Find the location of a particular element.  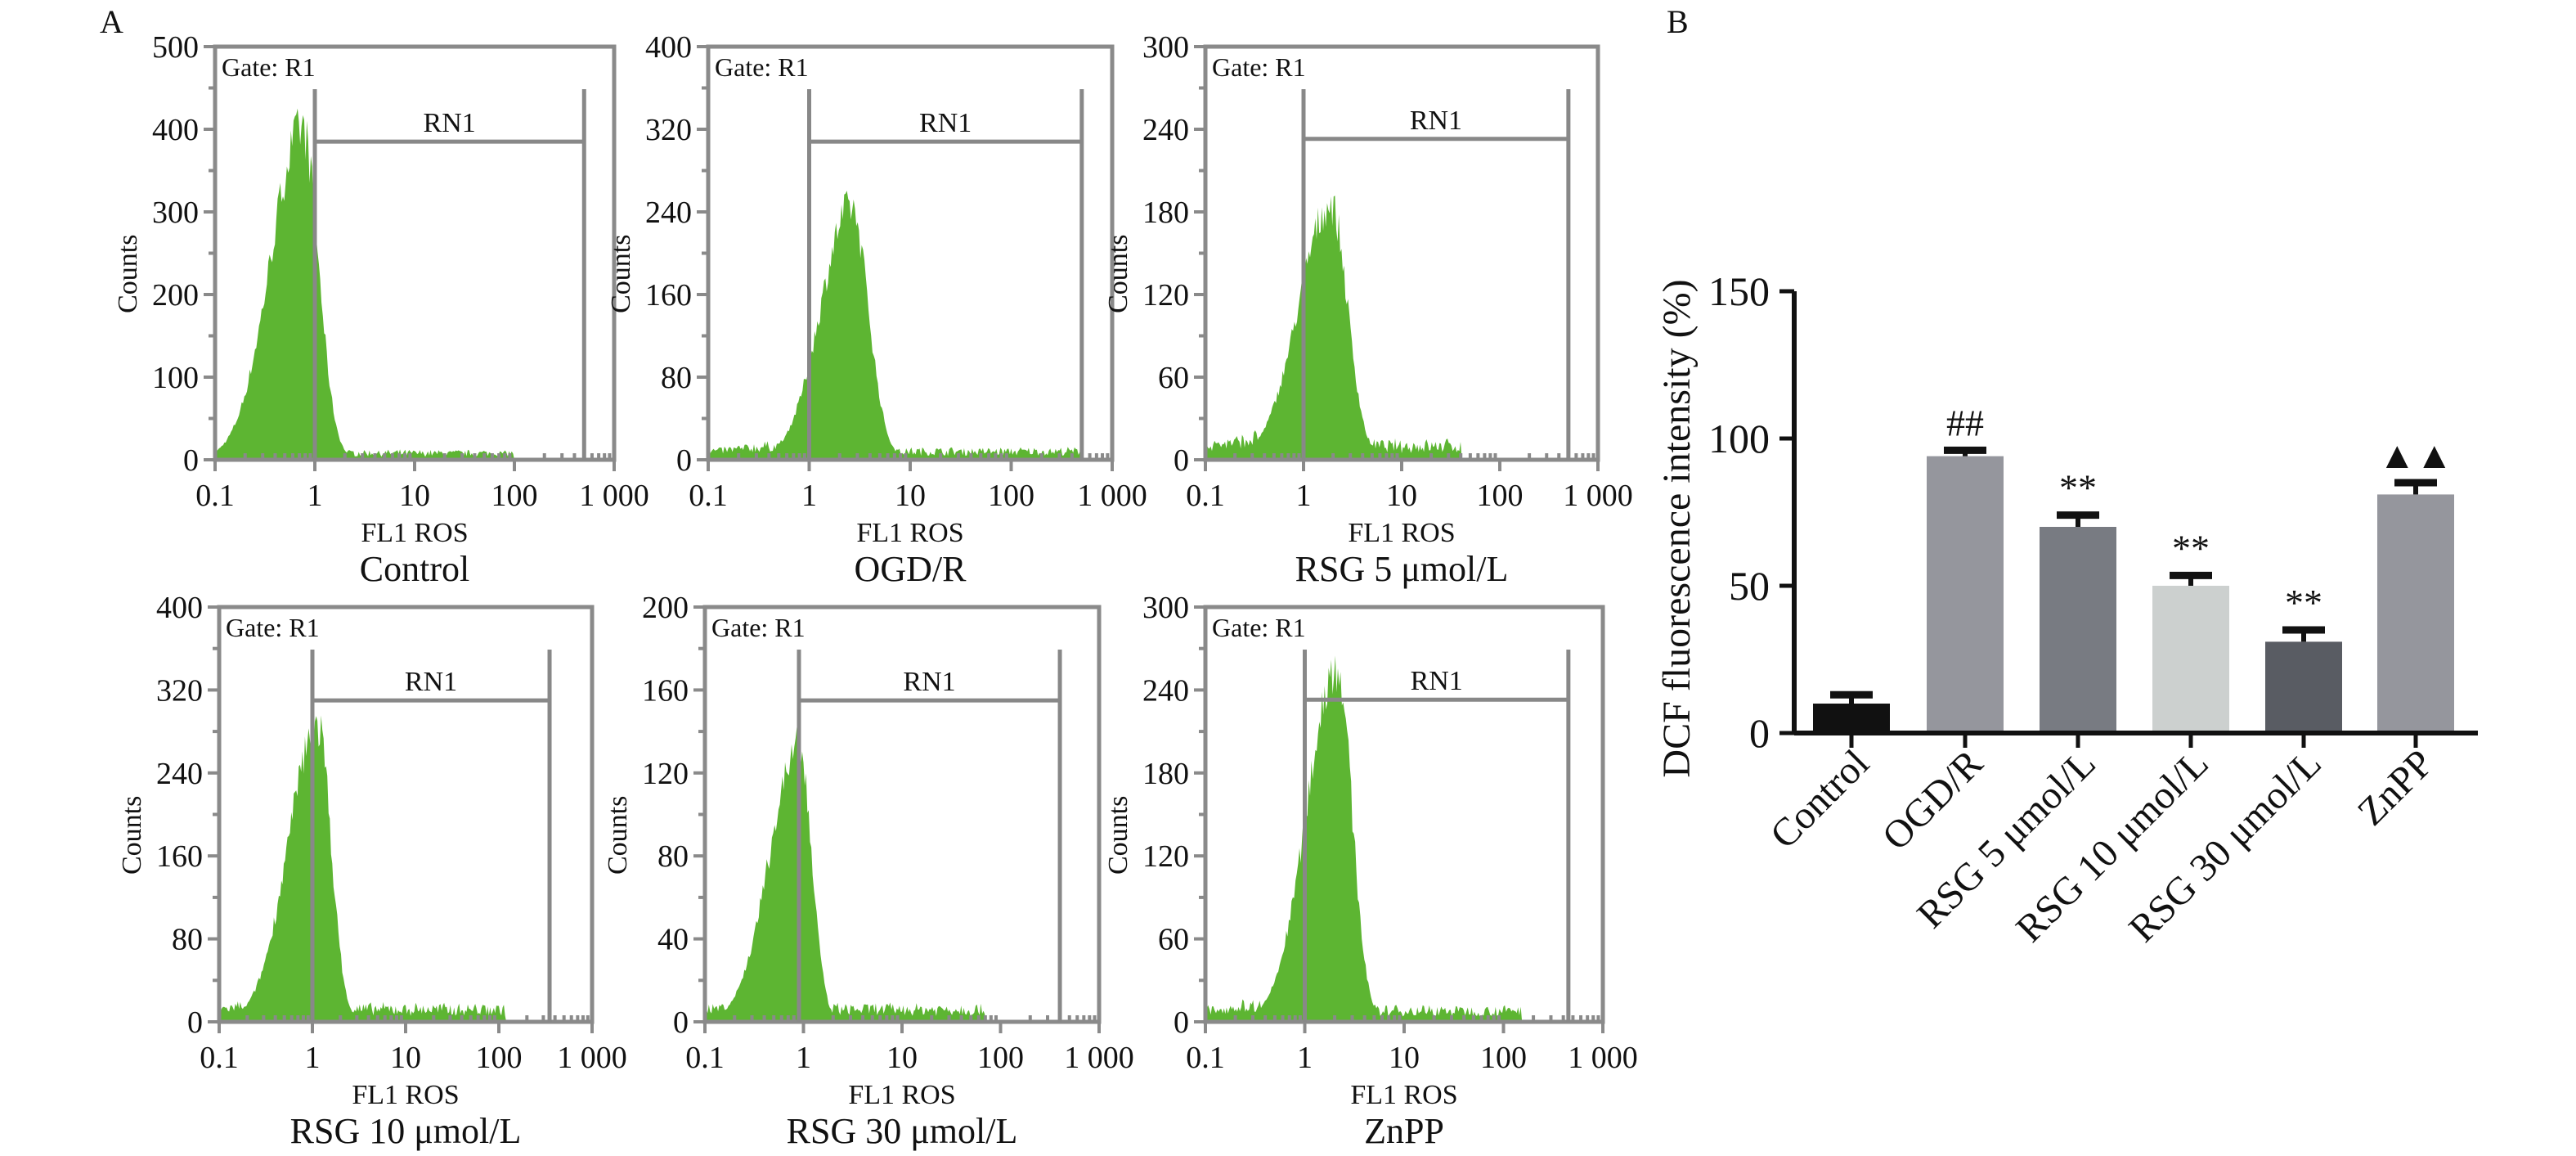

y-axis-title: DCF fluorescence intensity (%) is located at coordinates (1677, 528).